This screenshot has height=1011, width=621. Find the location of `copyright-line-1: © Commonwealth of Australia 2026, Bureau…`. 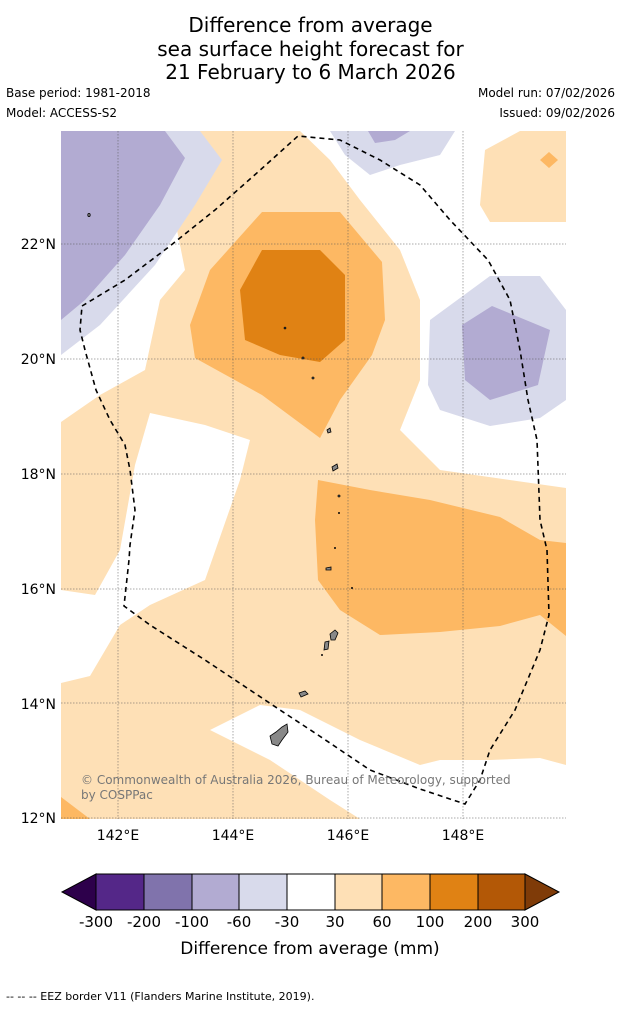

copyright-line-1: © Commonwealth of Australia 2026, Bureau… is located at coordinates (296, 780).